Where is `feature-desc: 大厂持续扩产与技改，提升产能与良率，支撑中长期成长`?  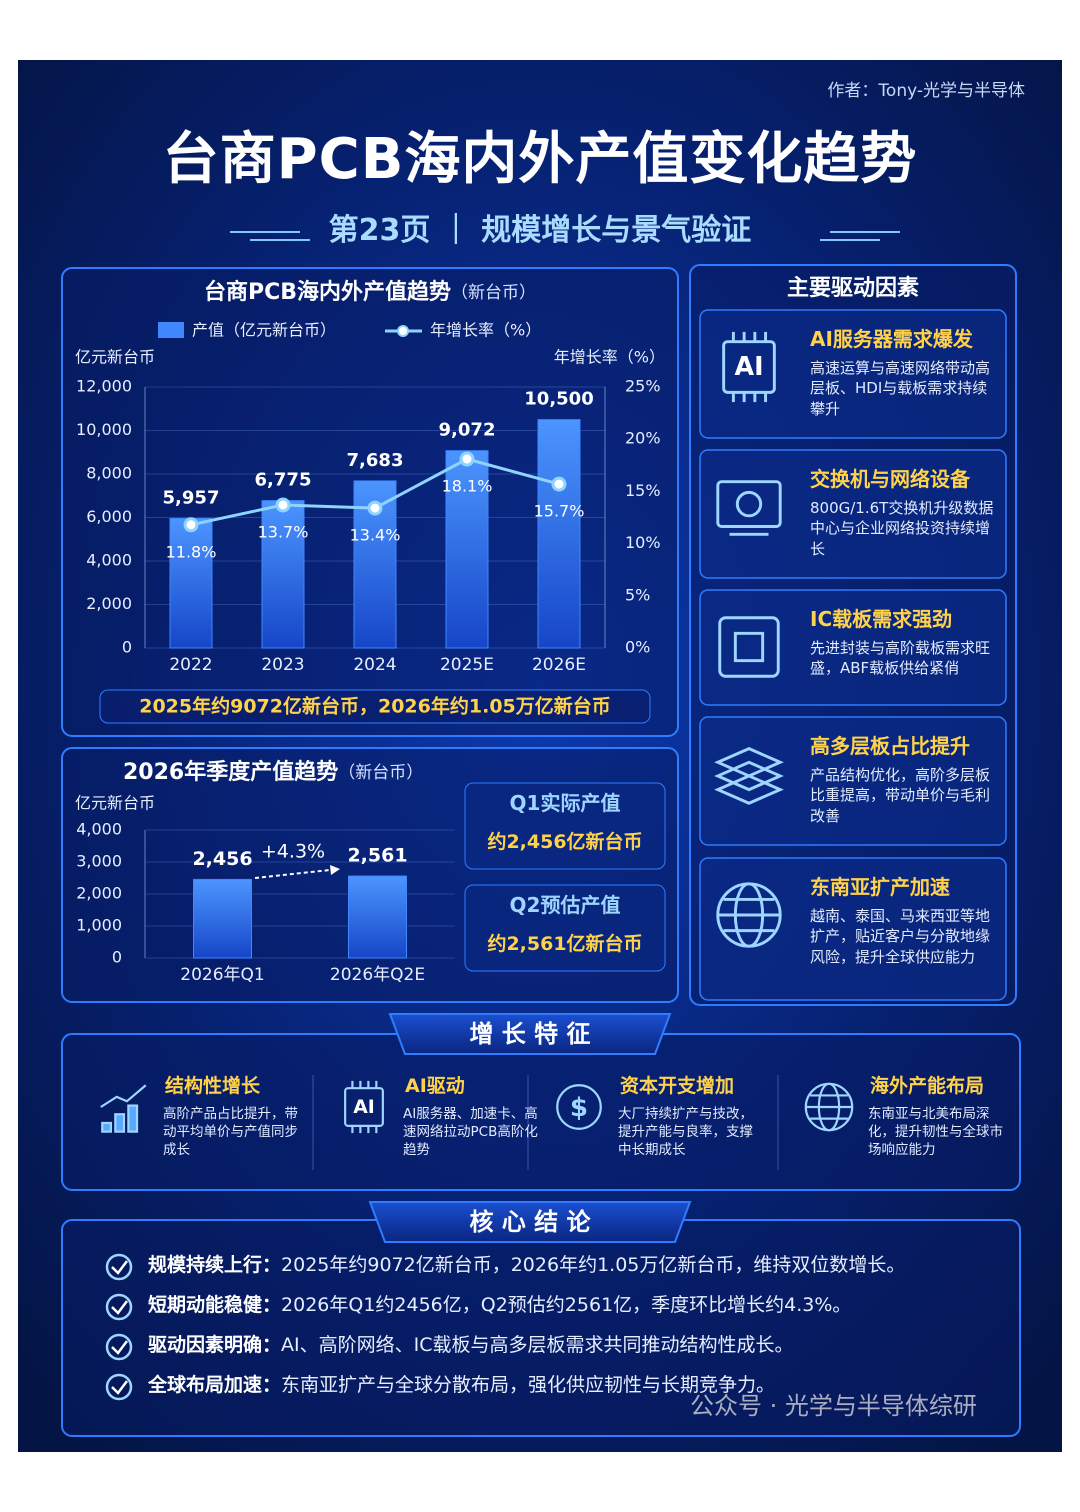
feature-desc: 大厂持续扩产与技改，提升产能与良率，支撑中长期成长 is located at coordinates (685, 1132).